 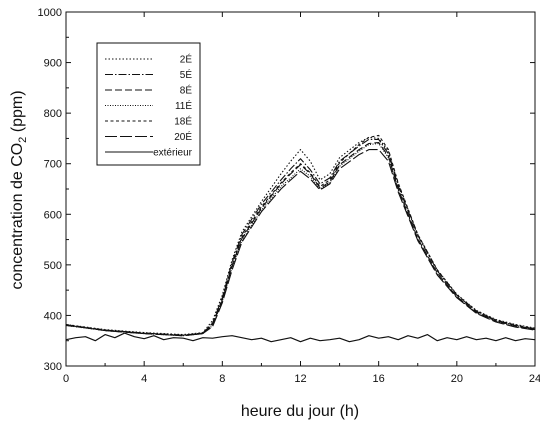 I want to click on legend-label-2: 8É, so click(x=186, y=90).